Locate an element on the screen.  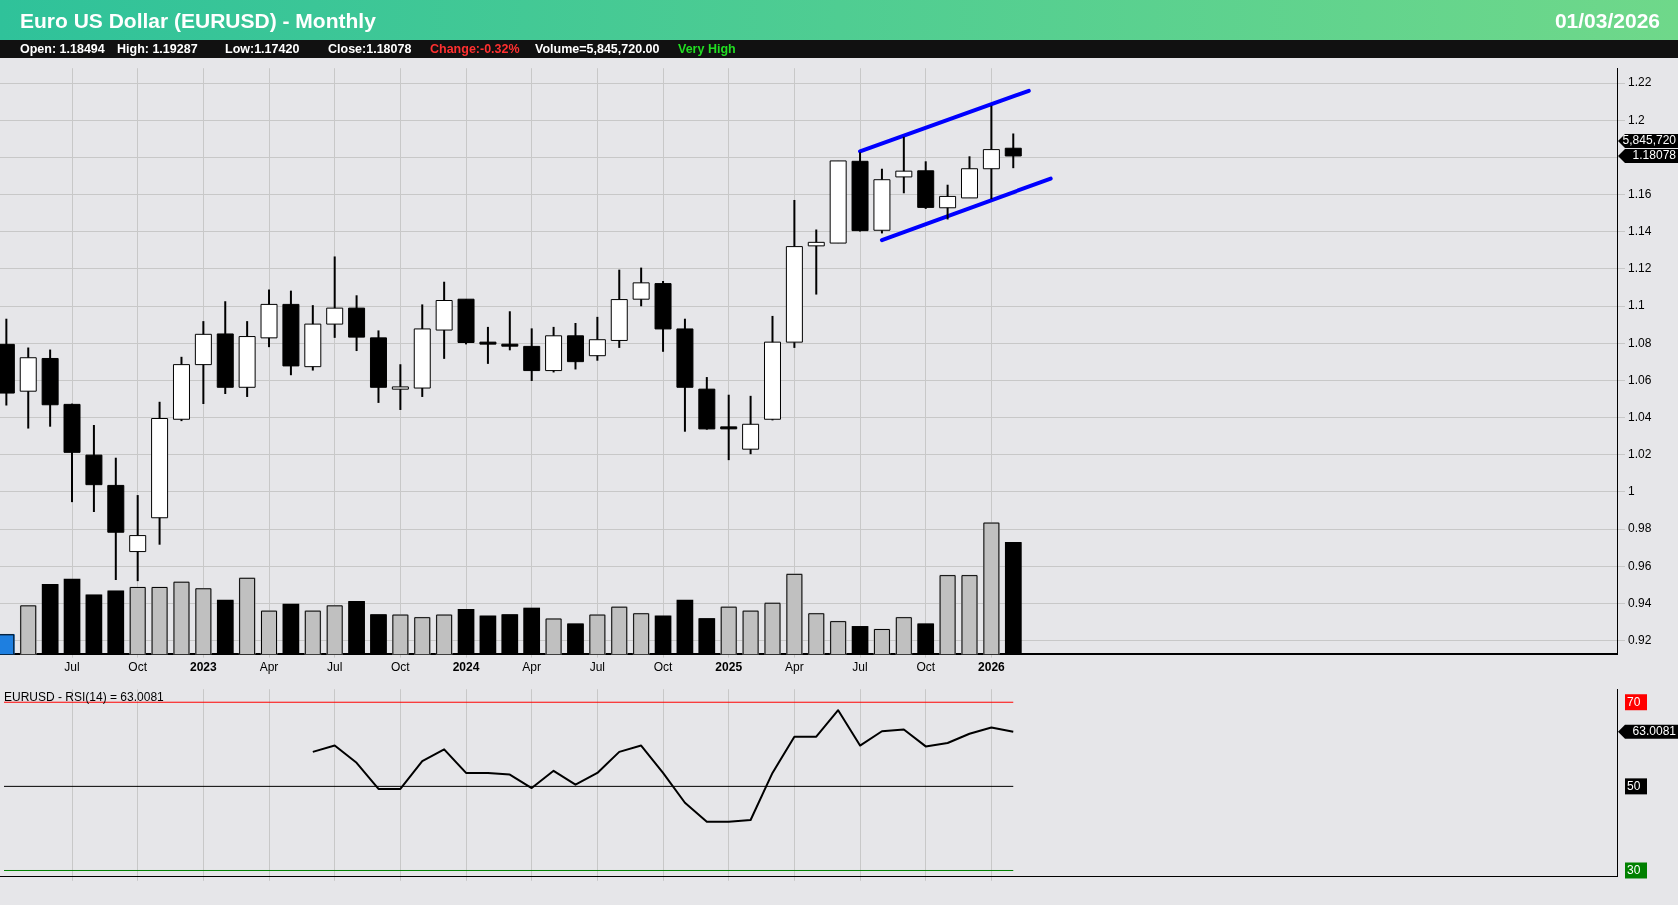
x-tick-label: 2026 is located at coordinates (992, 667).